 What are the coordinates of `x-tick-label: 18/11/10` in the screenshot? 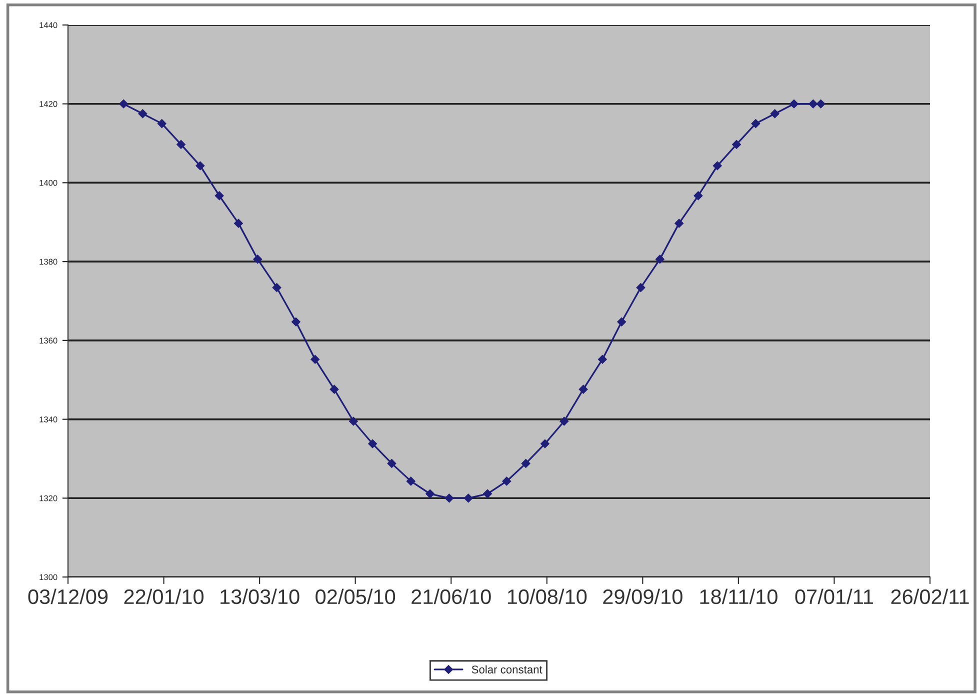 It's located at (739, 596).